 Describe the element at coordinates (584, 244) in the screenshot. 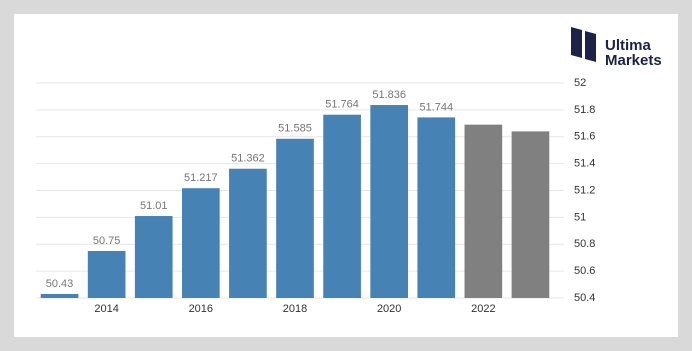

I see `y-tick-label: 50.8` at that location.